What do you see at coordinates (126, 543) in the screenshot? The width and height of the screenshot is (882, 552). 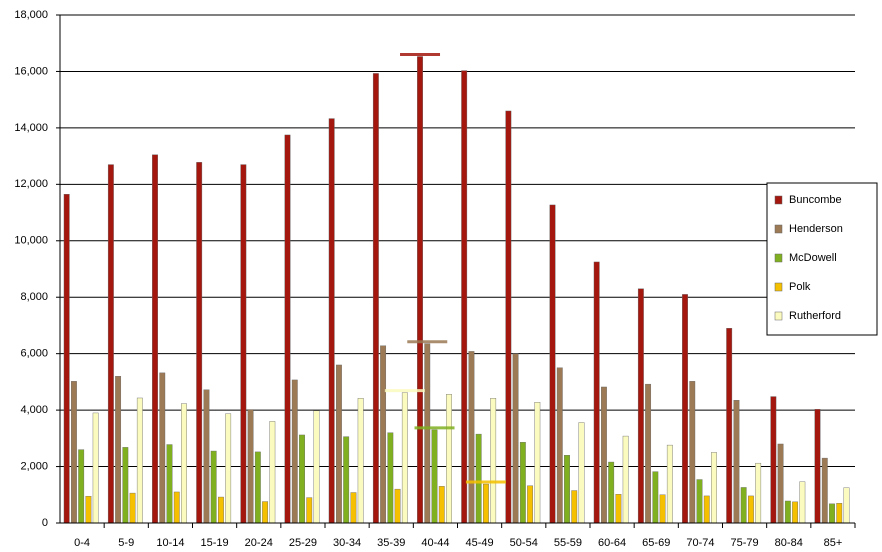 I see `x-tick-label: 5-9` at bounding box center [126, 543].